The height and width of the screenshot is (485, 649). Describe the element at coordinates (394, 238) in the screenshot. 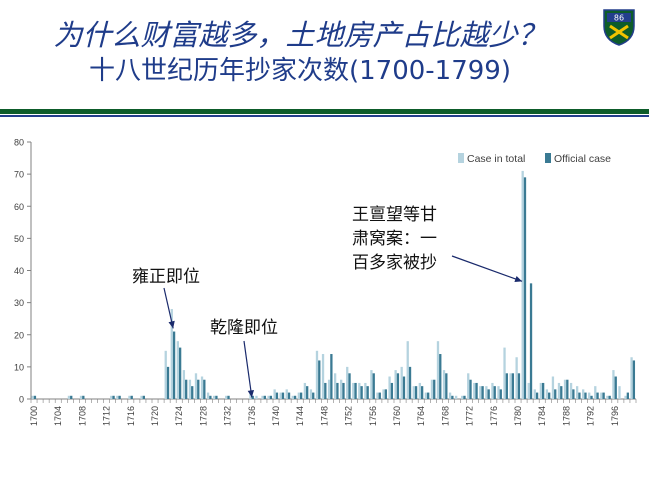

I see `annotation-wangdanwang: 王亶望等甘肃窝案：一百多家被抄` at that location.